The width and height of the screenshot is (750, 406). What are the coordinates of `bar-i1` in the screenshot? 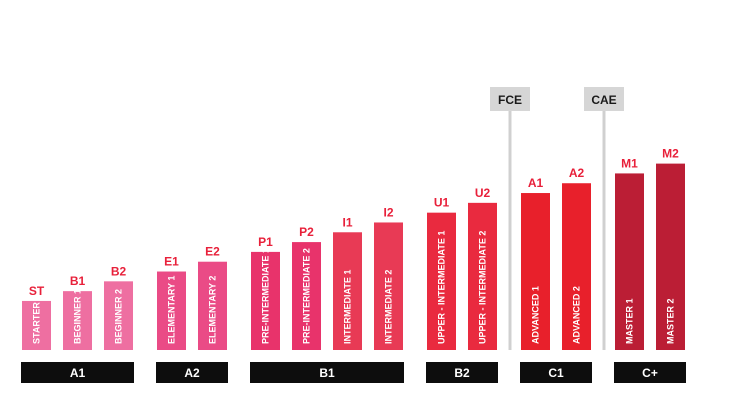 It's located at (347, 291).